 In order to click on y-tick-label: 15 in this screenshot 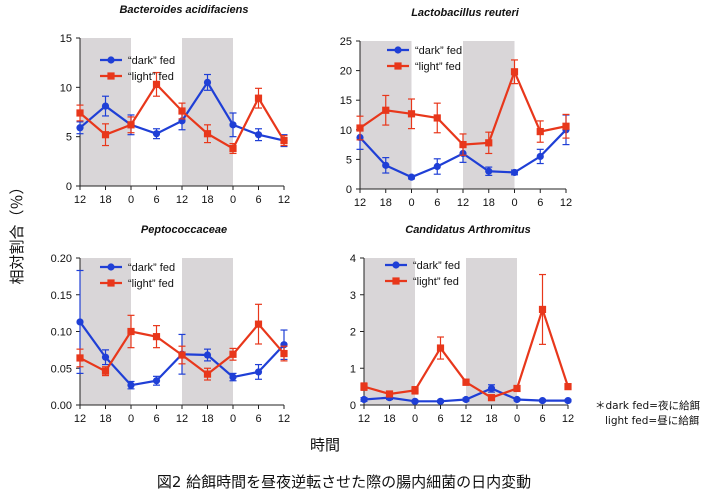, I will do `click(346, 101)`.